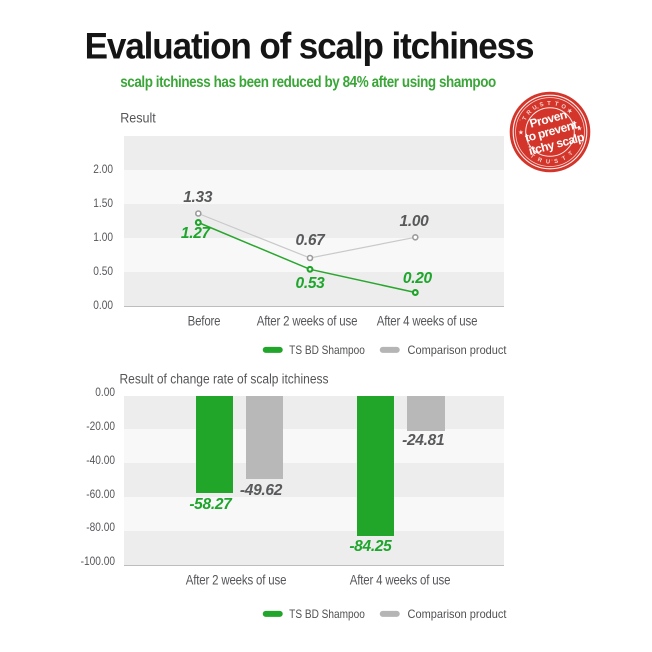  What do you see at coordinates (563, 107) in the screenshot?
I see `svg-text: O` at bounding box center [563, 107].